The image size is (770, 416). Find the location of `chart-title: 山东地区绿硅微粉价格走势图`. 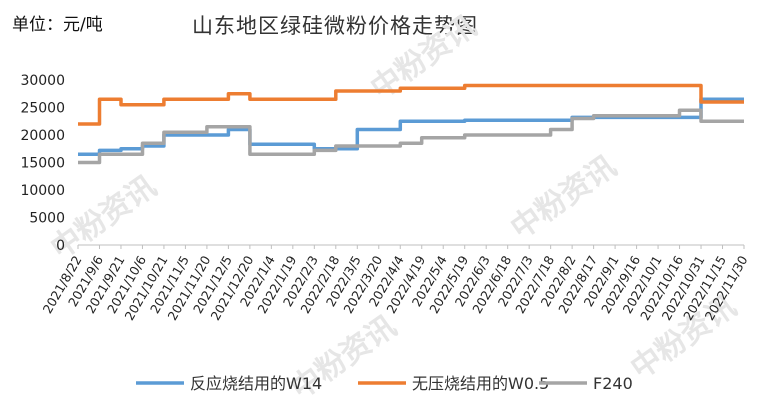

chart-title: 山东地区绿硅微粉价格走势图 is located at coordinates (335, 26).